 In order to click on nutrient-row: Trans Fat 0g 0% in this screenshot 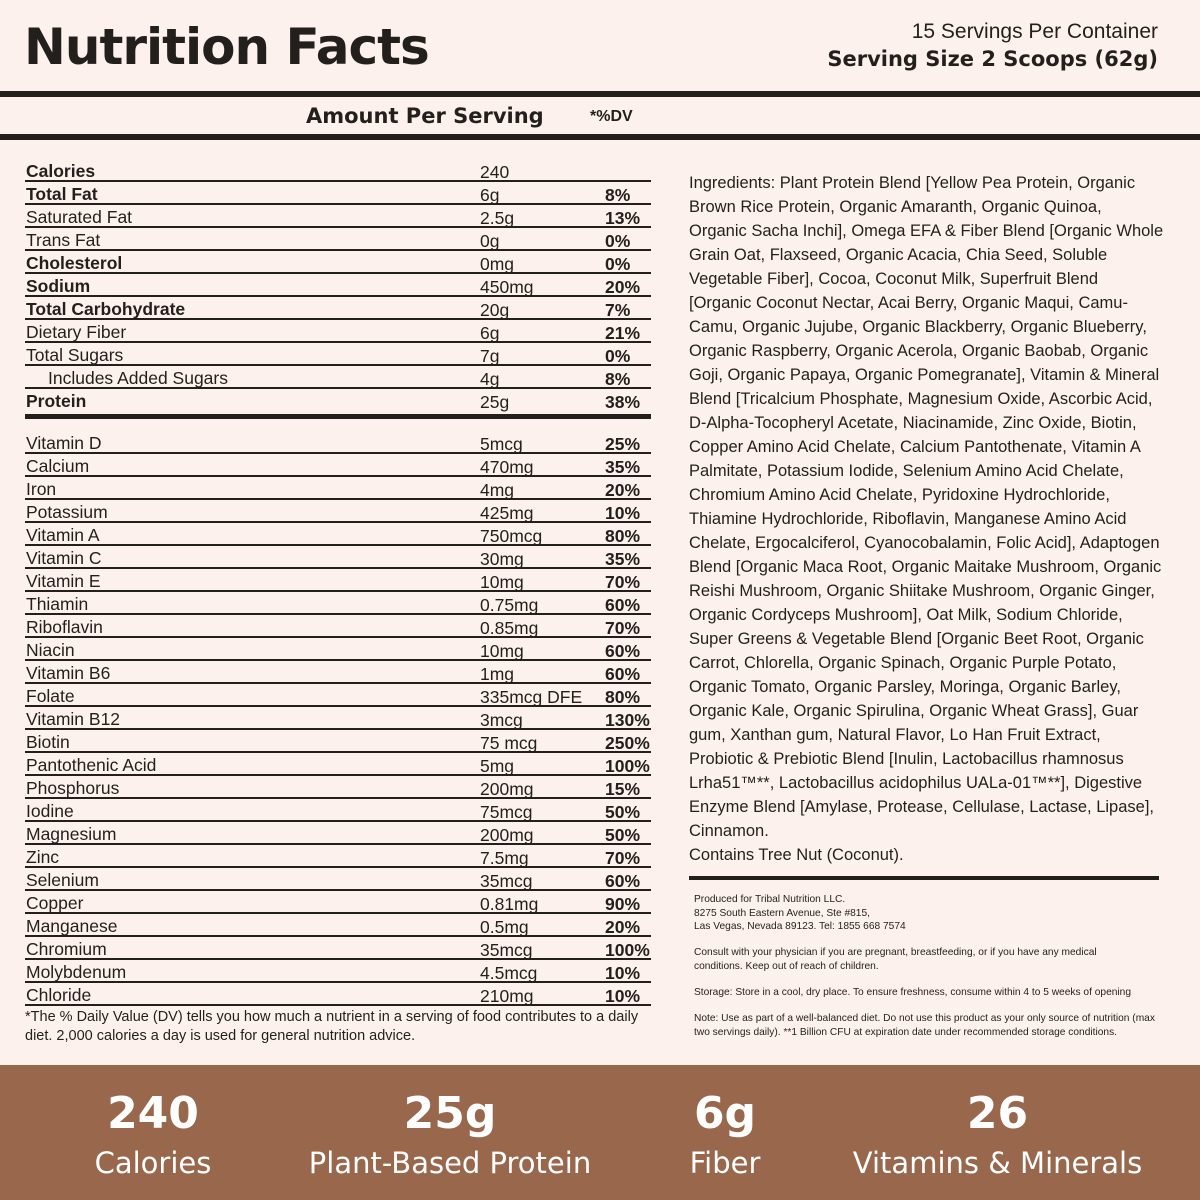, I will do `click(338, 239)`.